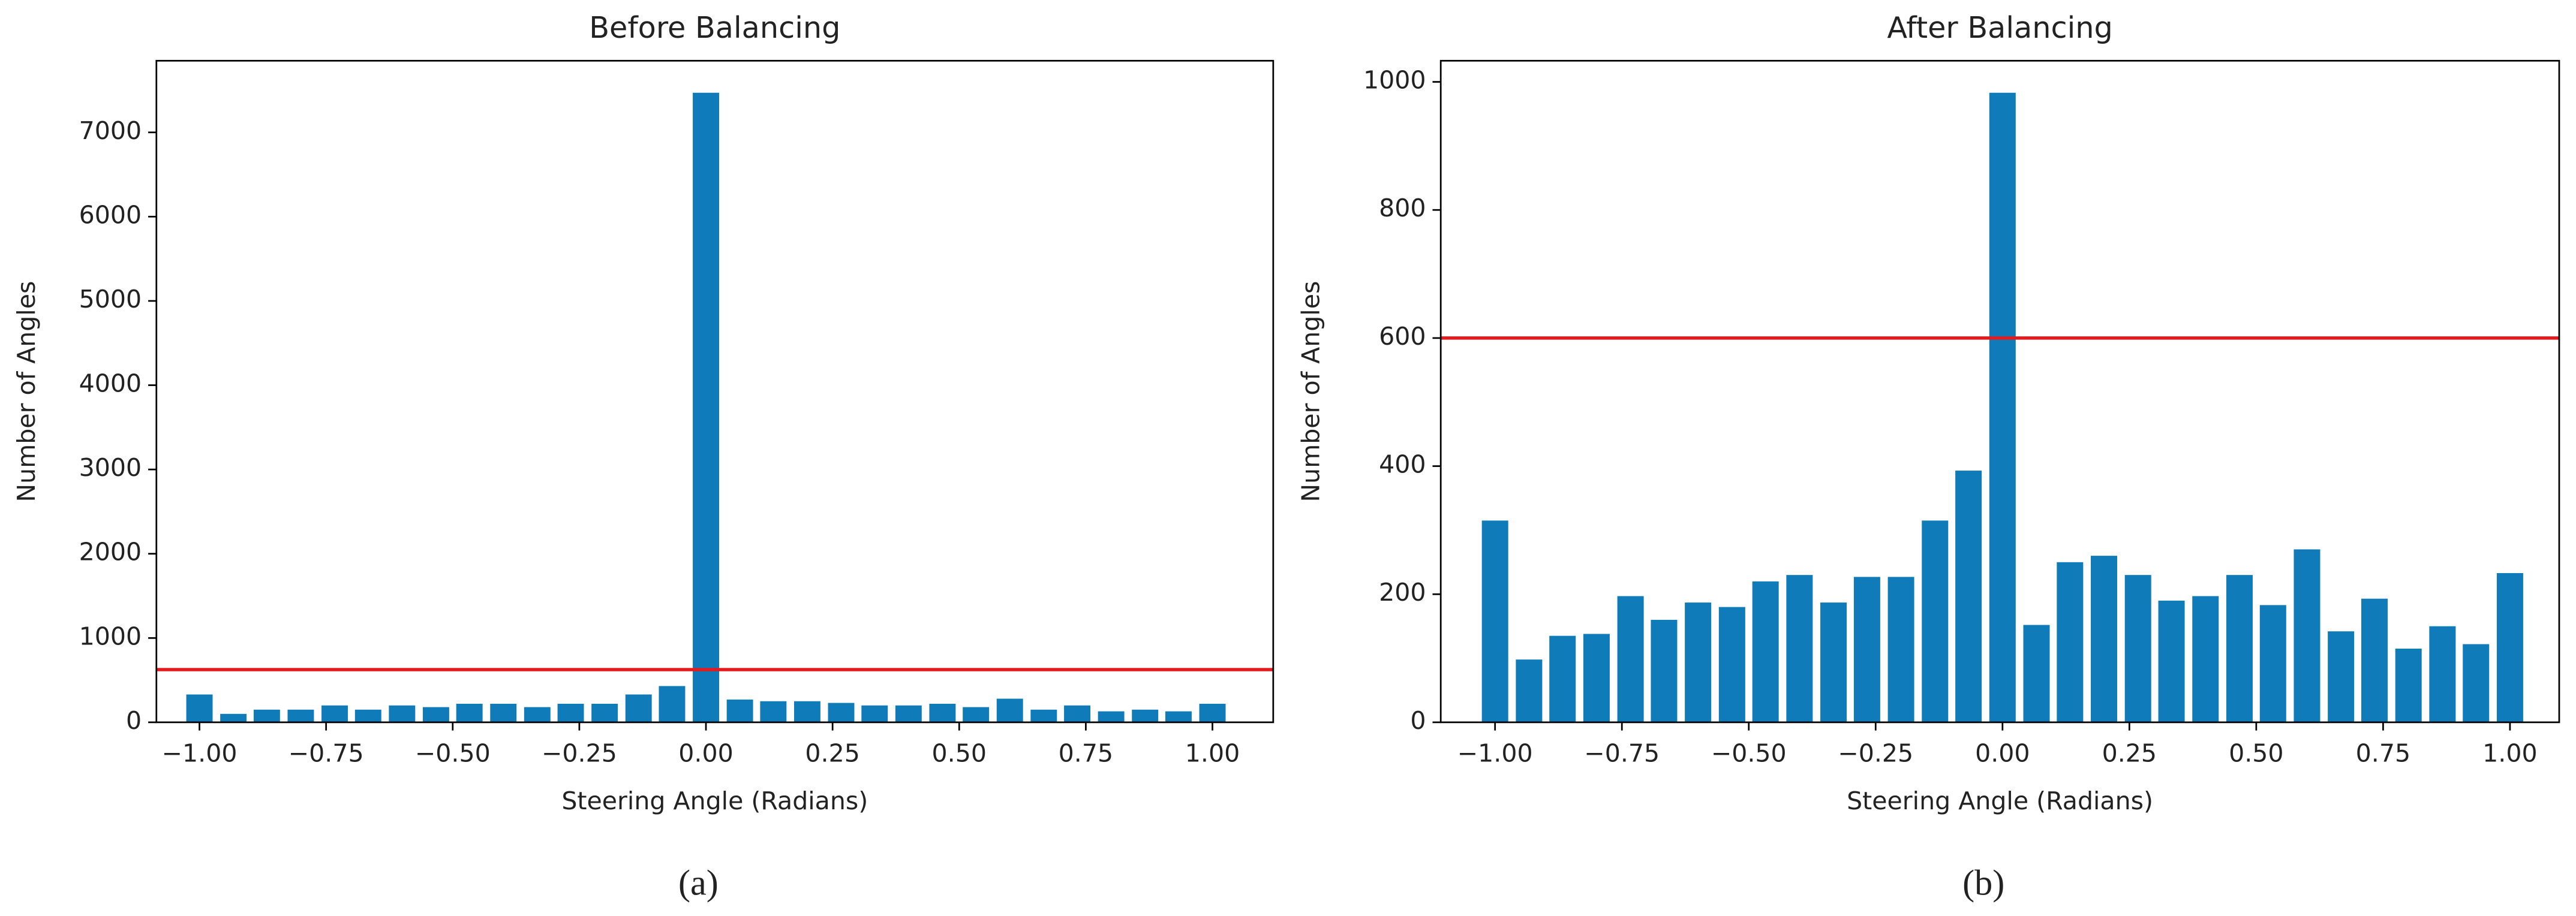 The height and width of the screenshot is (916, 2576). I want to click on y-tick-label: 5000, so click(111, 299).